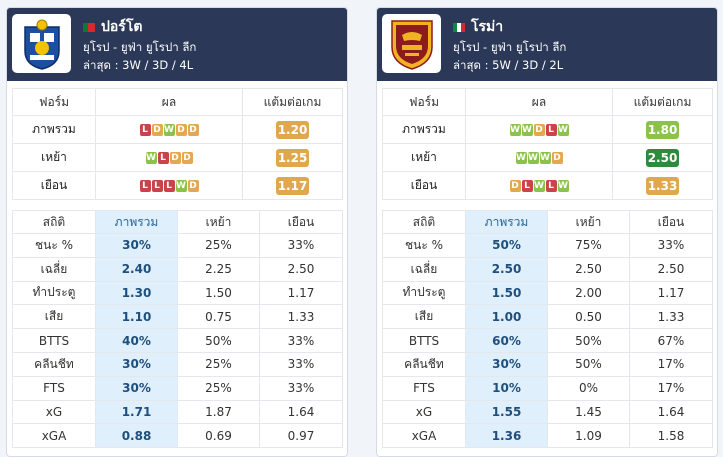  Describe the element at coordinates (218, 436) in the screenshot. I see `stat-home: 0.69` at that location.